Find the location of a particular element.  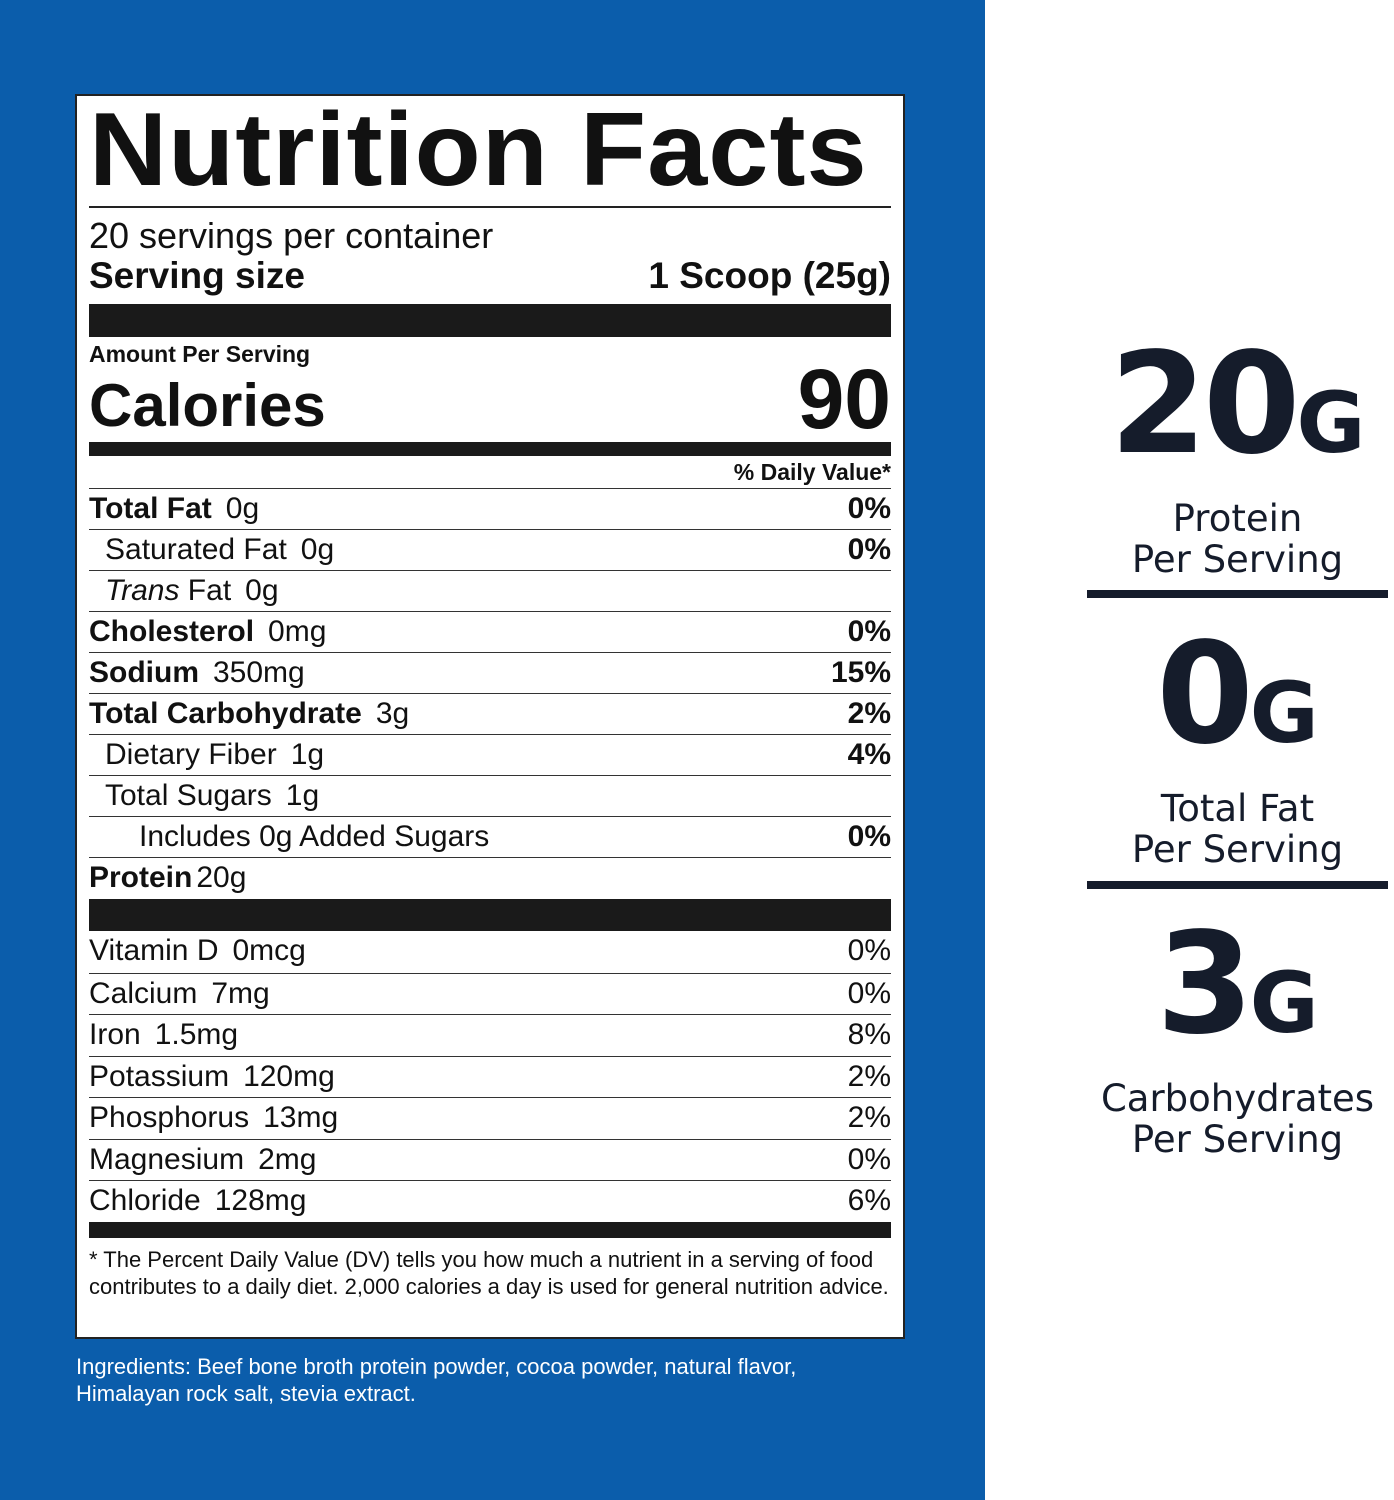

nutrient-amount: 350mg is located at coordinates (259, 672).